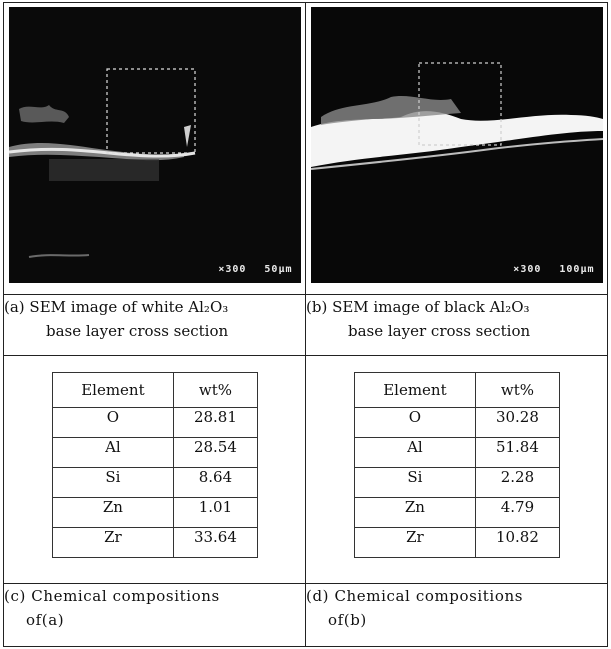  I want to click on caption-d: (d) Chemical compositions of(b), so click(456, 615).